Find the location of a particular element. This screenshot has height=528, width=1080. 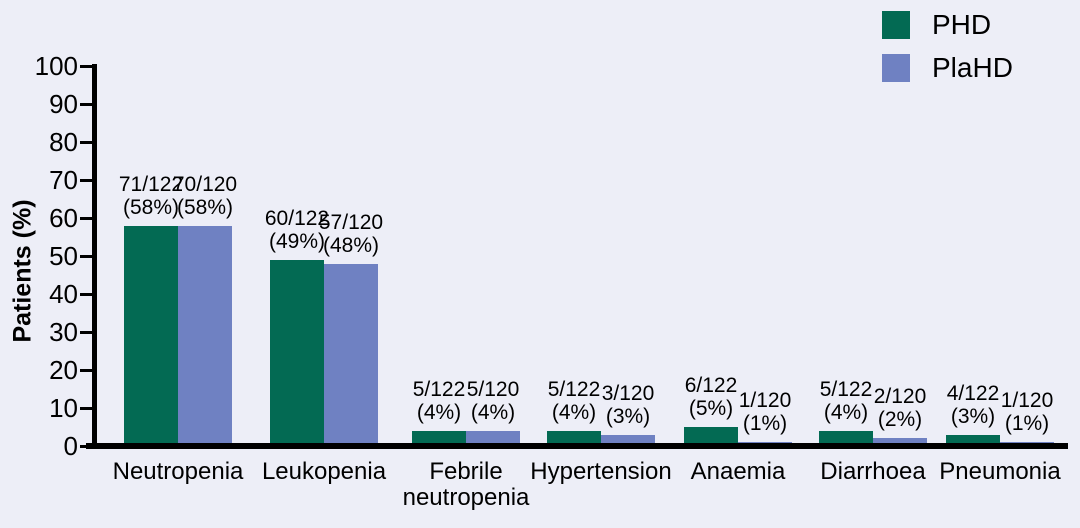

y-tick-label: 70 is located at coordinates (63, 180).